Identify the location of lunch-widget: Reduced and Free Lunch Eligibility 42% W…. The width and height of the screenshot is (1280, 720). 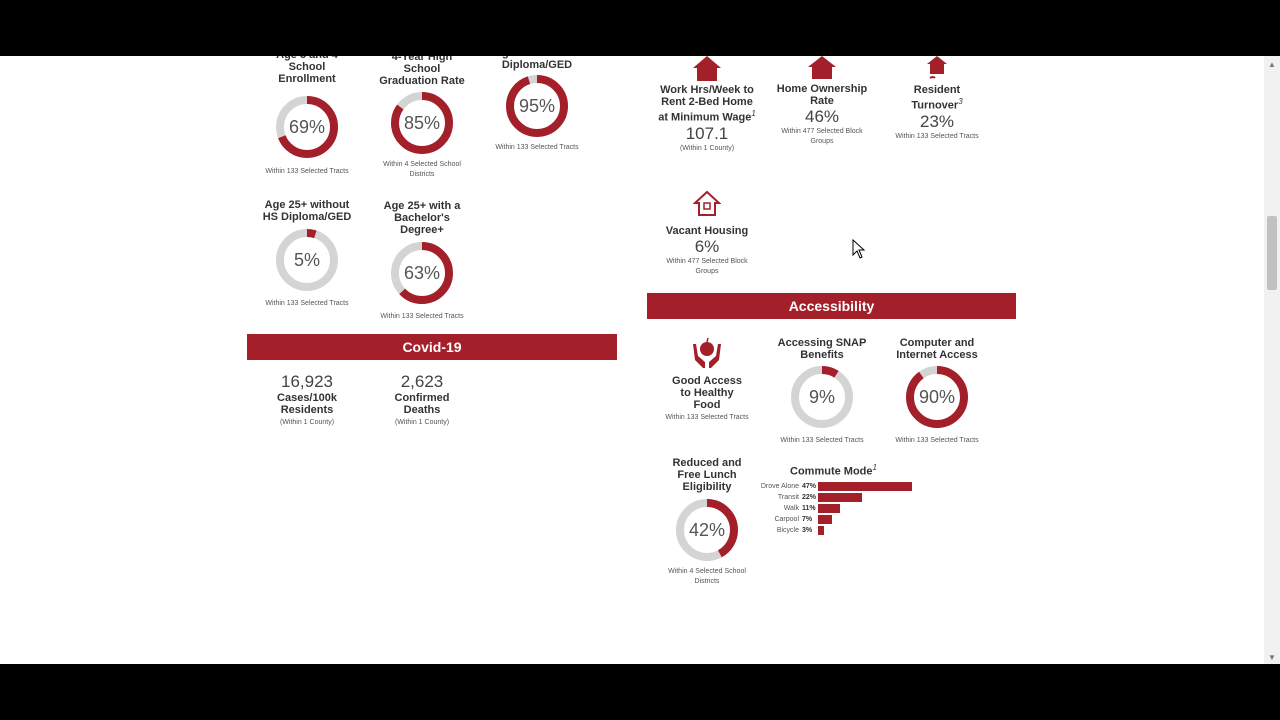
(707, 522).